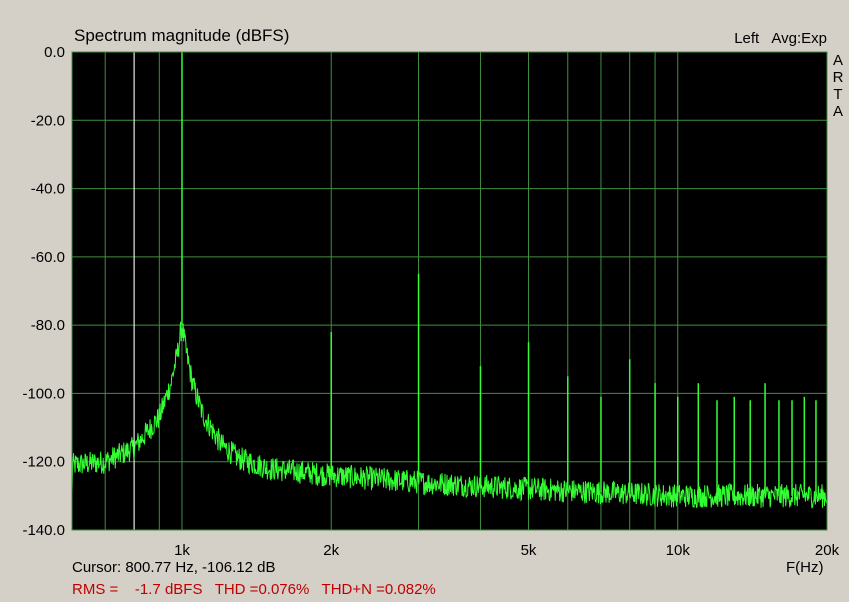 The height and width of the screenshot is (602, 849). Describe the element at coordinates (43, 393) in the screenshot. I see `y-tick-label: -100.0` at that location.